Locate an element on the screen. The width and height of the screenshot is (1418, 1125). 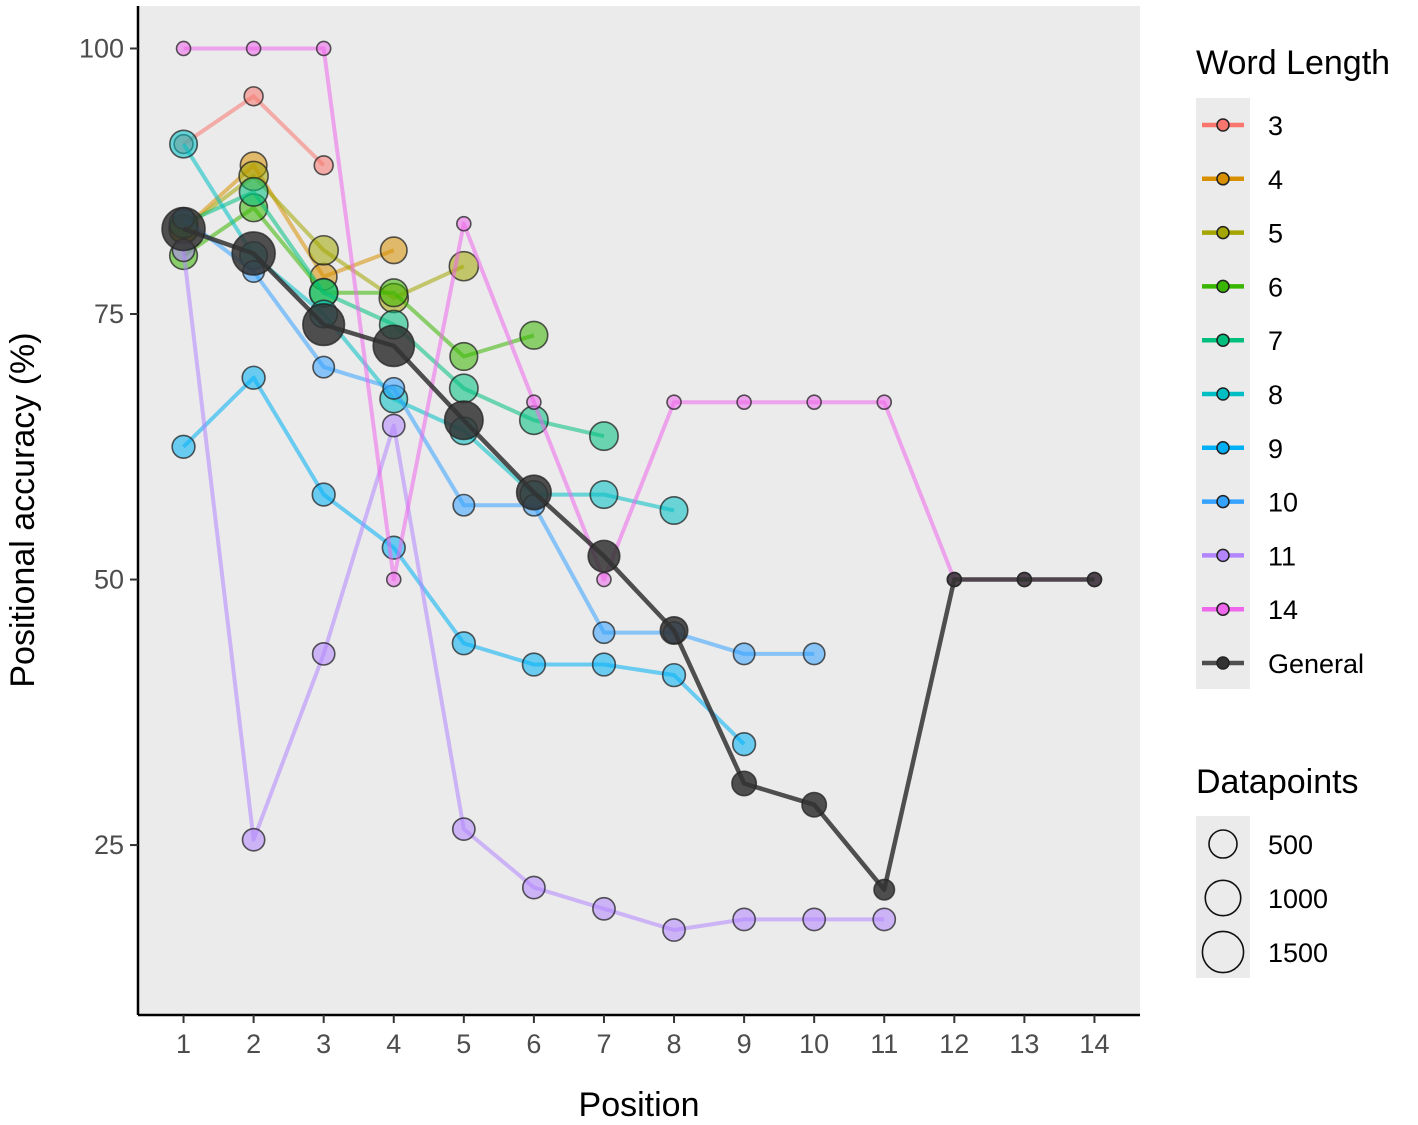
x-tick-label: 4 is located at coordinates (393, 1044).